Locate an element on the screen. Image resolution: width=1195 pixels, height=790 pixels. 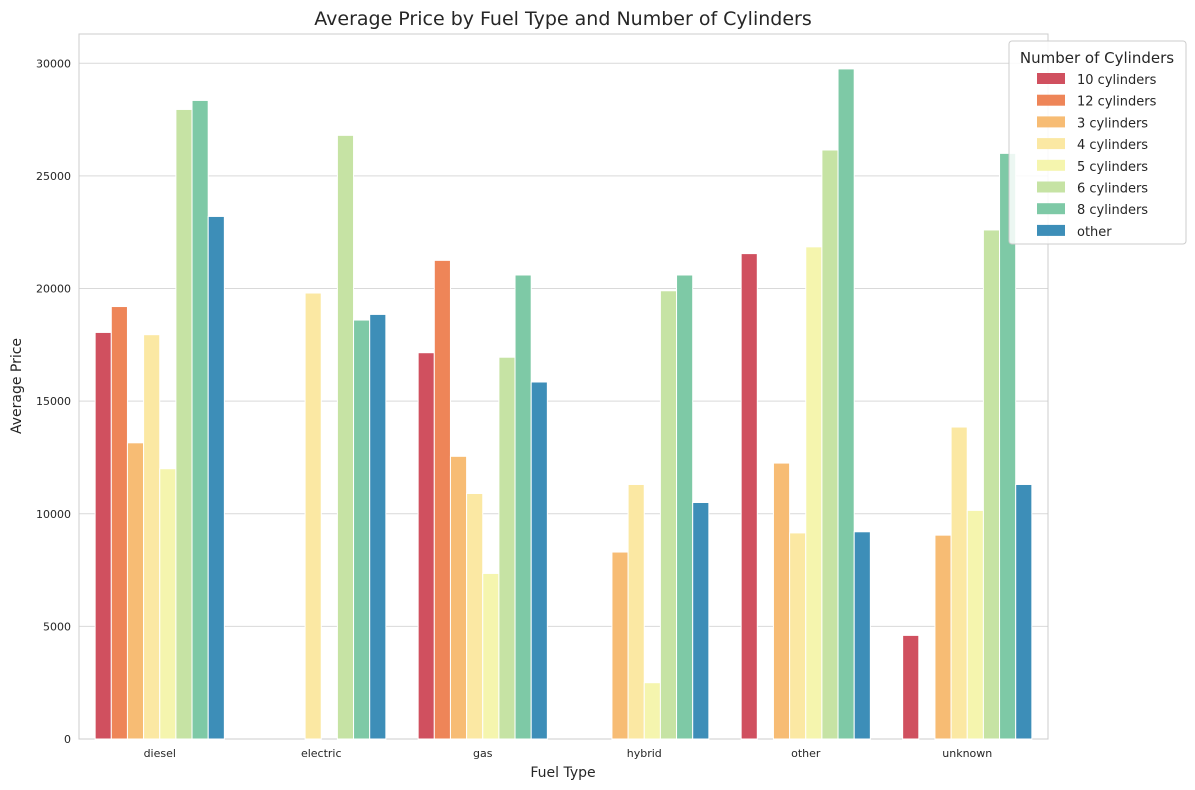
y-tick-label: 0 is located at coordinates (67, 739).